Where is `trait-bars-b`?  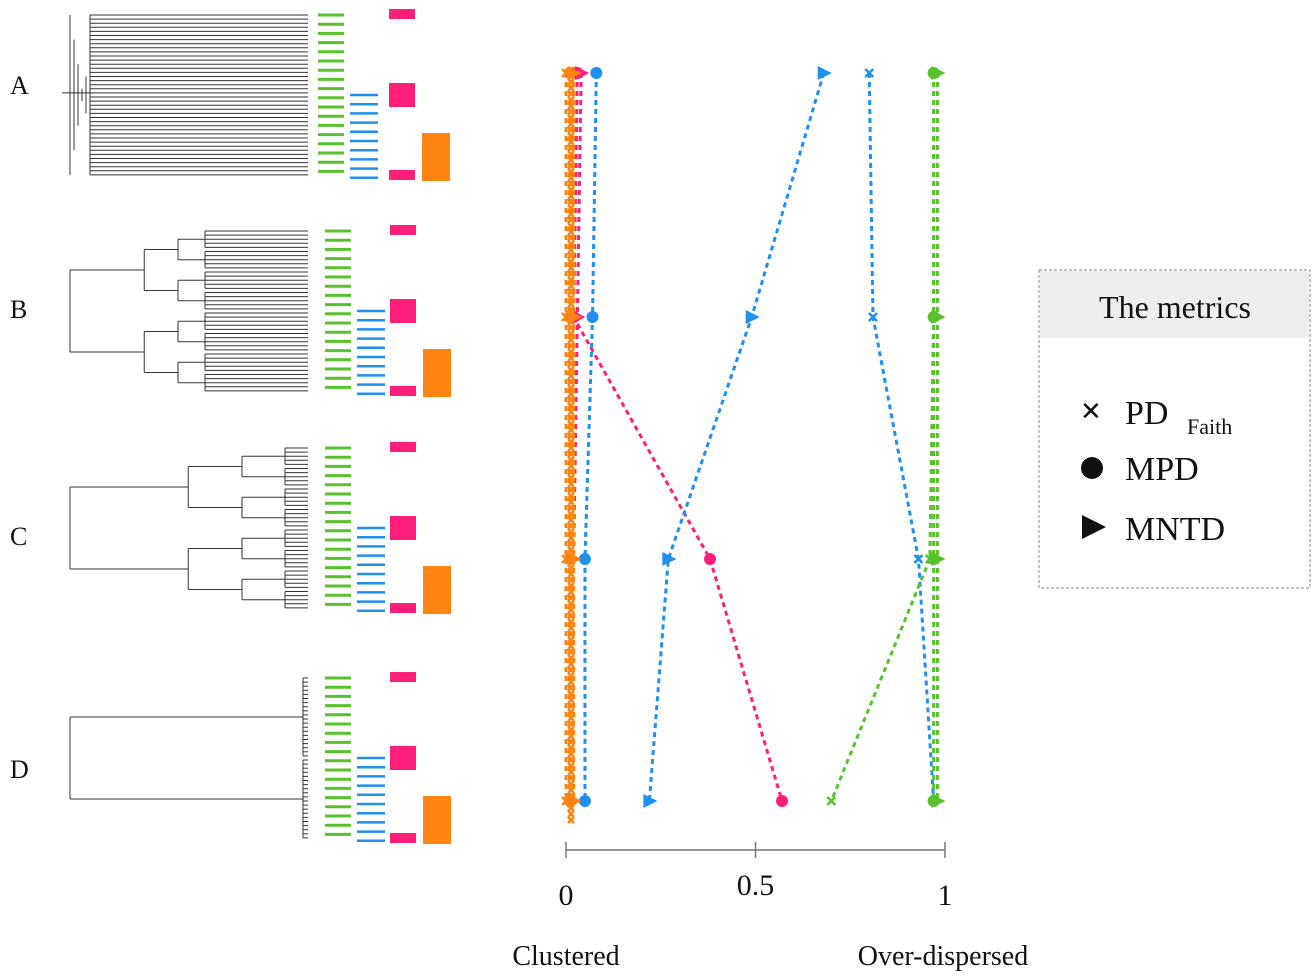 trait-bars-b is located at coordinates (388, 311).